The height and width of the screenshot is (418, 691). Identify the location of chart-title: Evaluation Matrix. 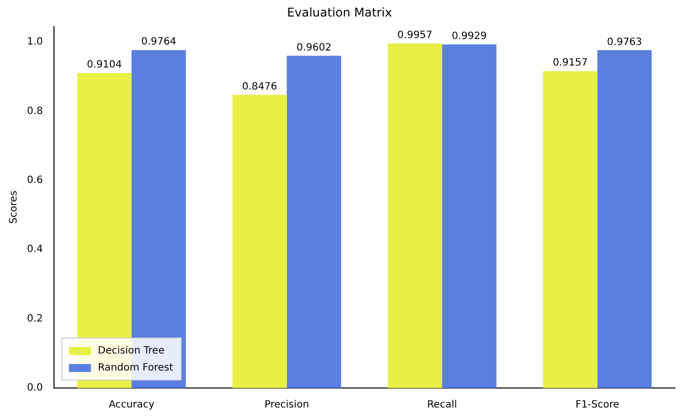
(339, 12).